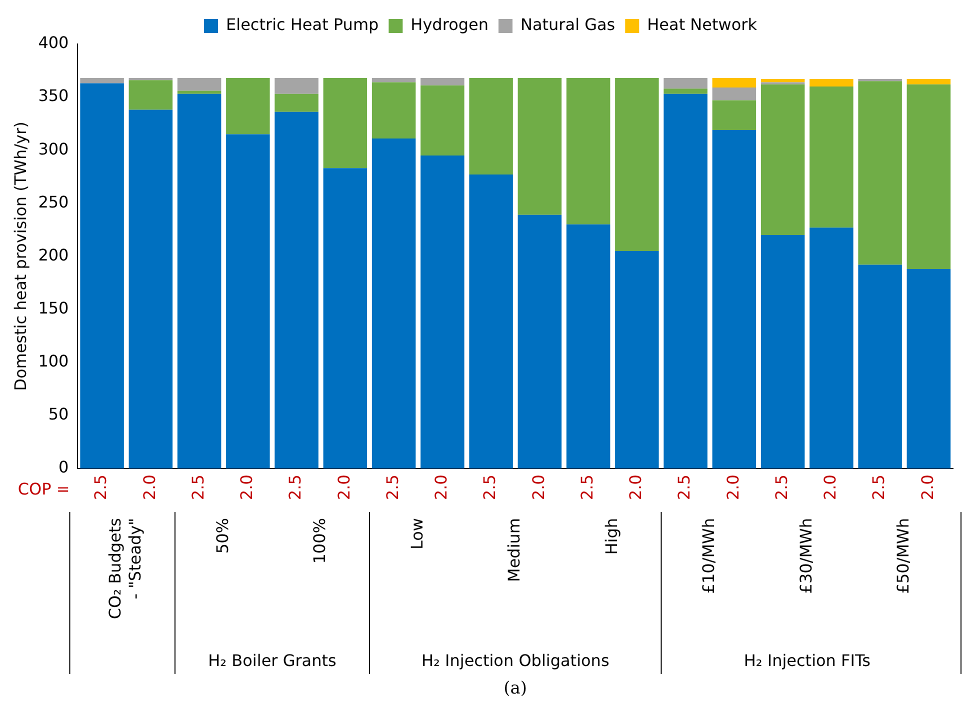 This screenshot has width=971, height=702. I want to click on text: Low, so click(416, 534).